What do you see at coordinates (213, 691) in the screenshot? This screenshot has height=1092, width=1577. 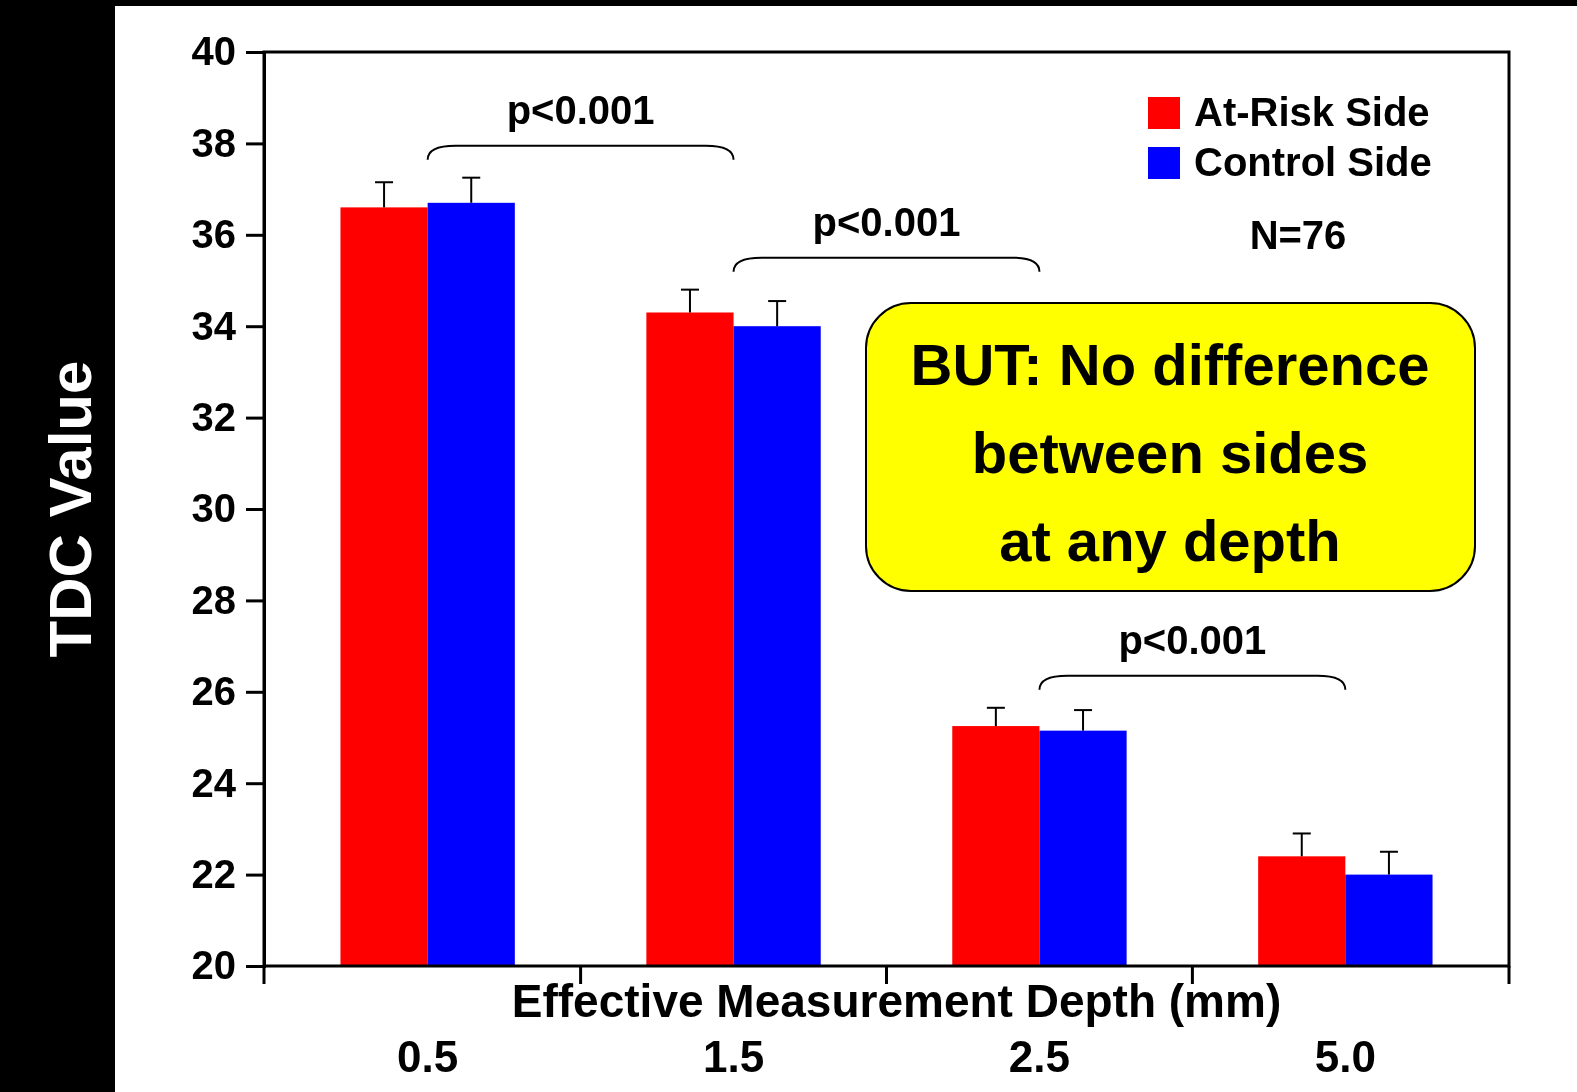 I see `y-tick-label: 26` at bounding box center [213, 691].